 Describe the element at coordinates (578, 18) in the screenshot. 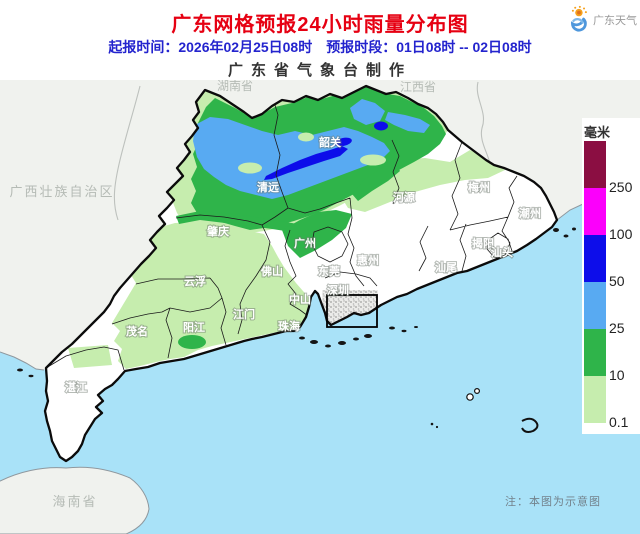

I see `gdweather-logo-icon` at that location.